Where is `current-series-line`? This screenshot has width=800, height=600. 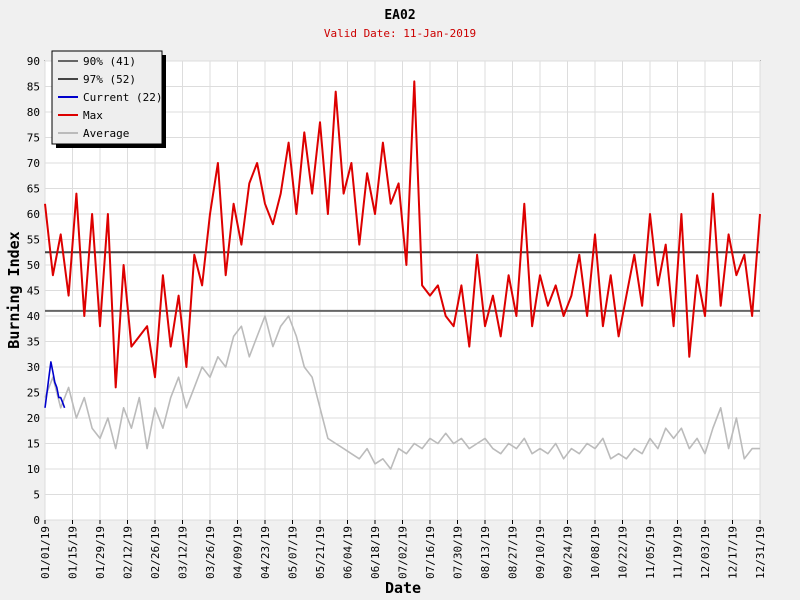
current-series-line is located at coordinates (55, 385).